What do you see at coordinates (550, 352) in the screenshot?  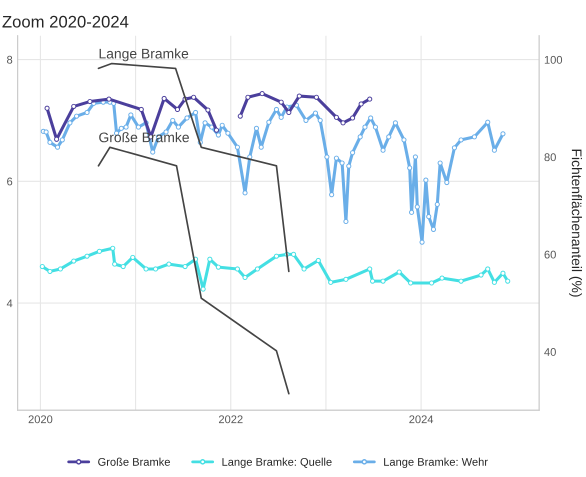 I see `y2-tick-label: 40` at bounding box center [550, 352].